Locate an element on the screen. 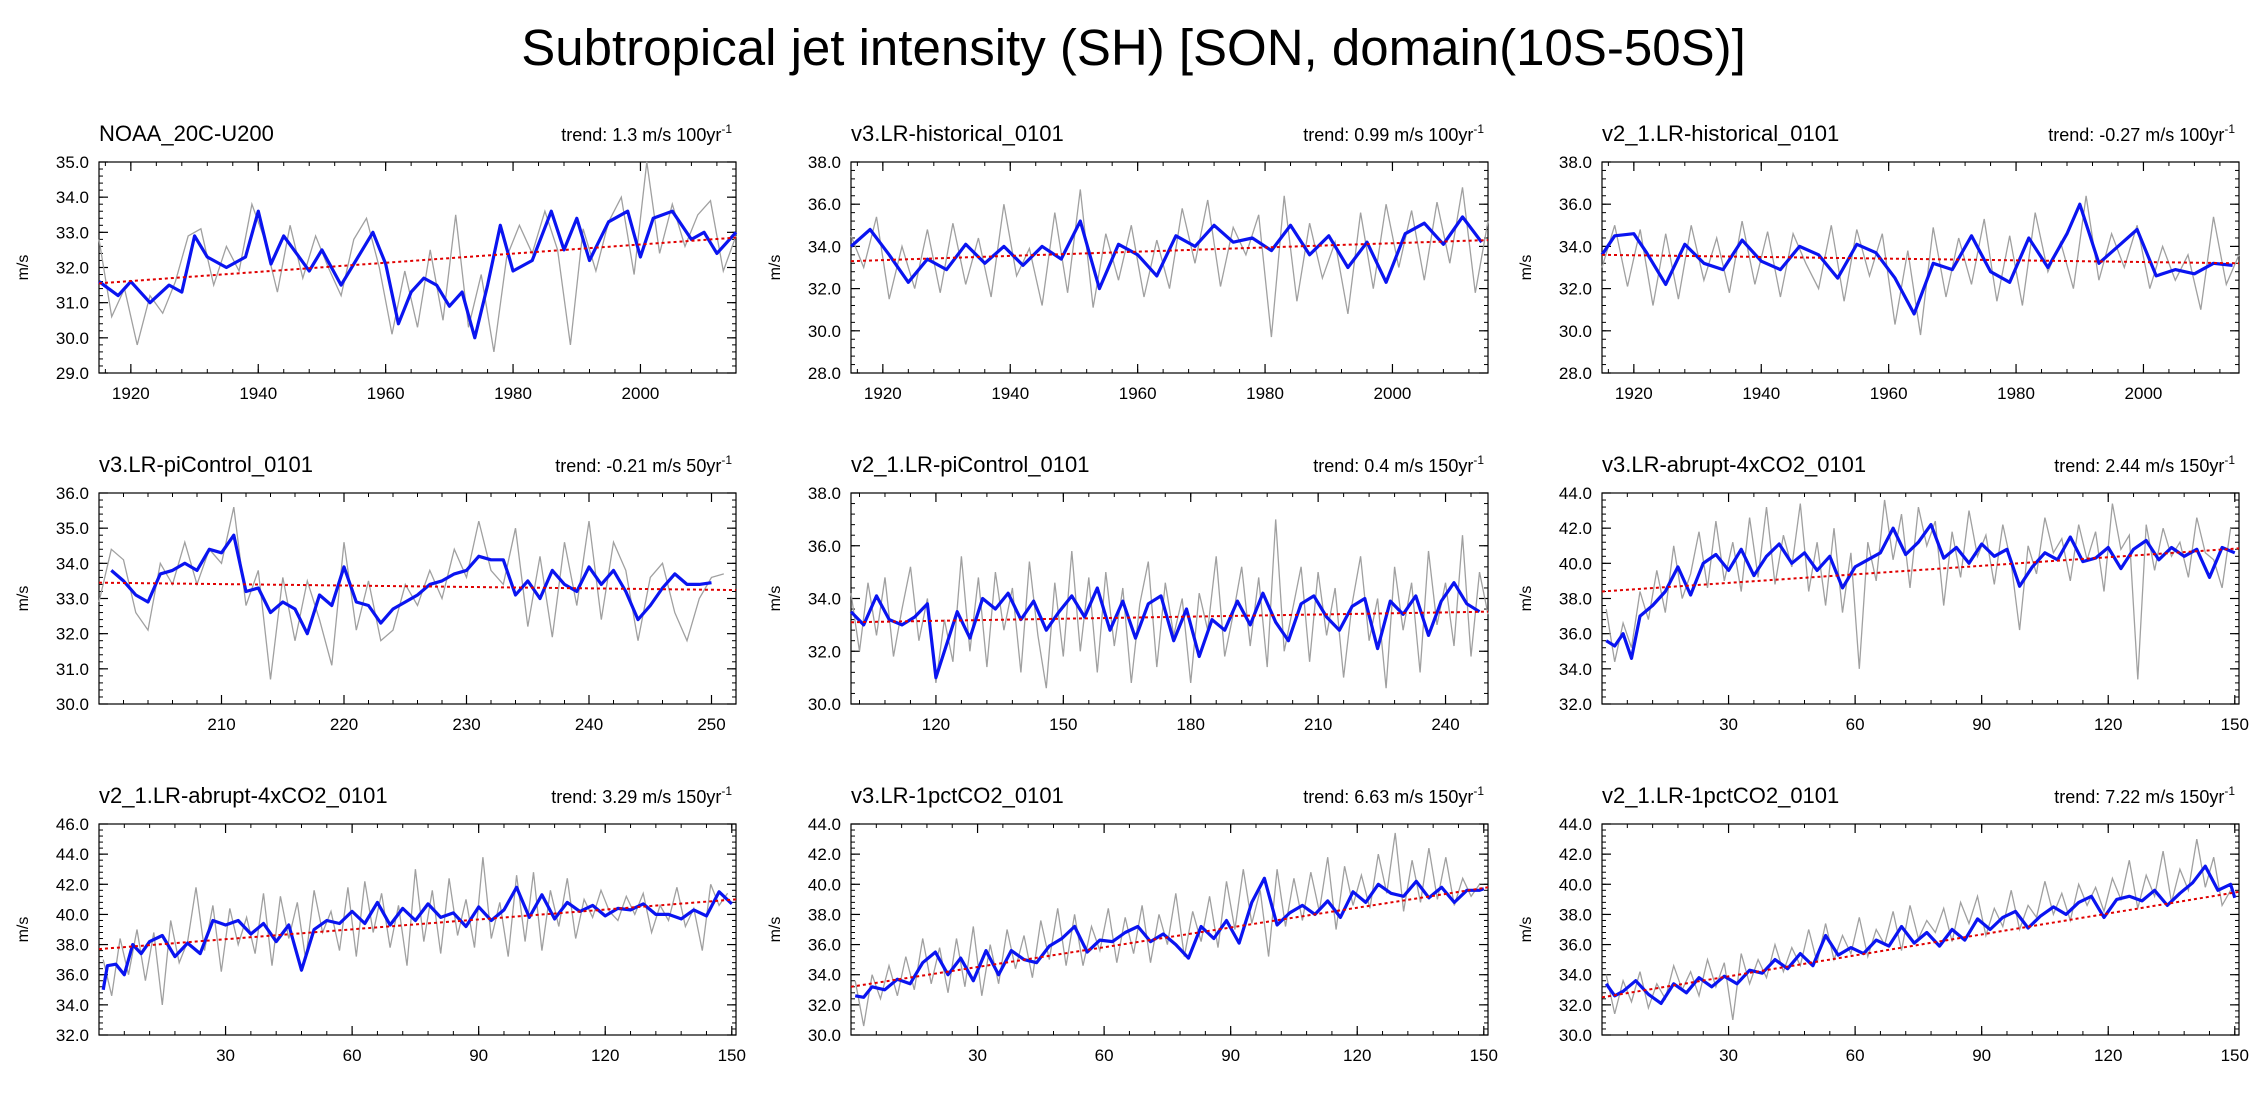 Image resolution: width=2267 pixels, height=1113 pixels. y-tick-label: 28.0 is located at coordinates (824, 373).